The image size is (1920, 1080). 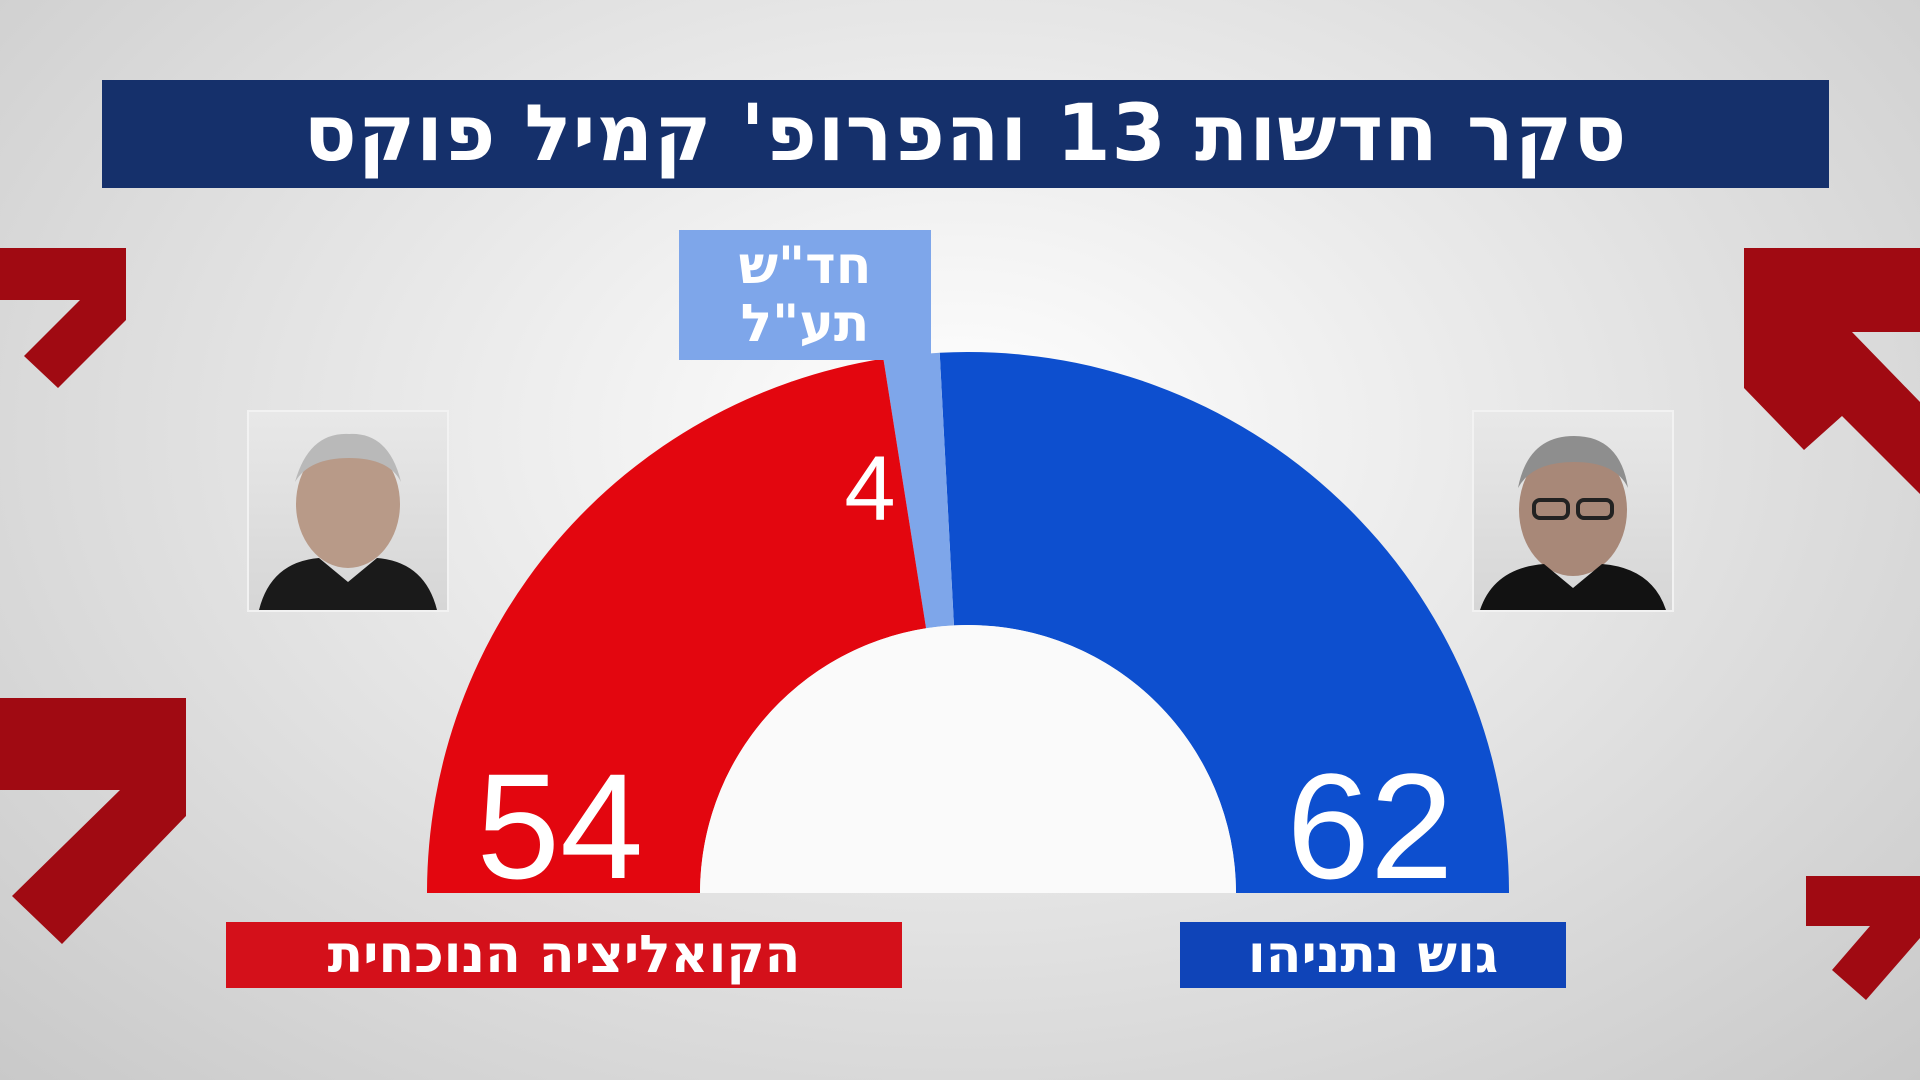 I want to click on chart-title: סקר חדשות 13 והפרופ' קמיל פוקס, so click(x=965, y=134).